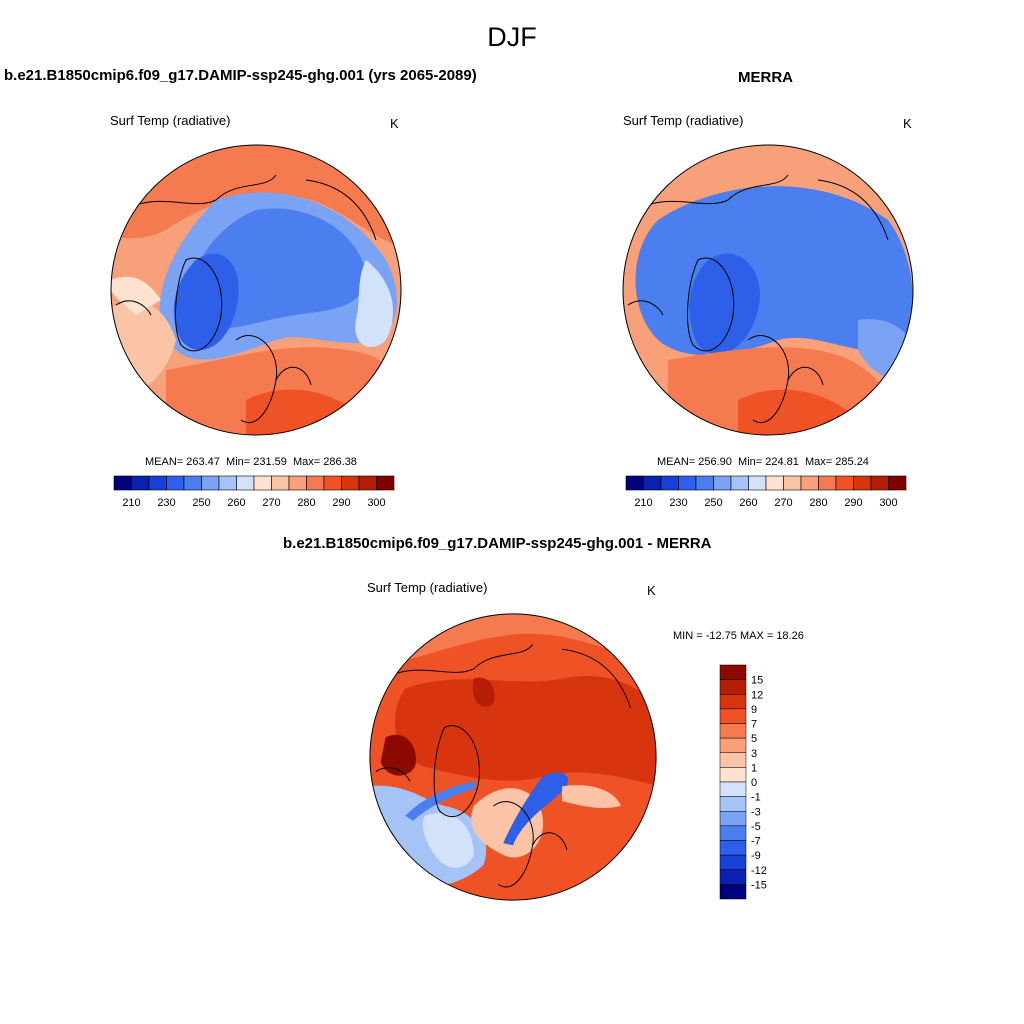 This screenshot has width=1024, height=1024. I want to click on diff-colorbar-tick-label: -7, so click(756, 842).